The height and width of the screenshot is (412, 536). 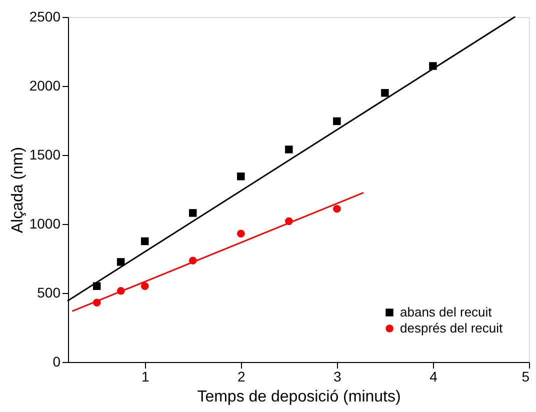 I want to click on y-tick-label: 500, so click(x=49, y=292).